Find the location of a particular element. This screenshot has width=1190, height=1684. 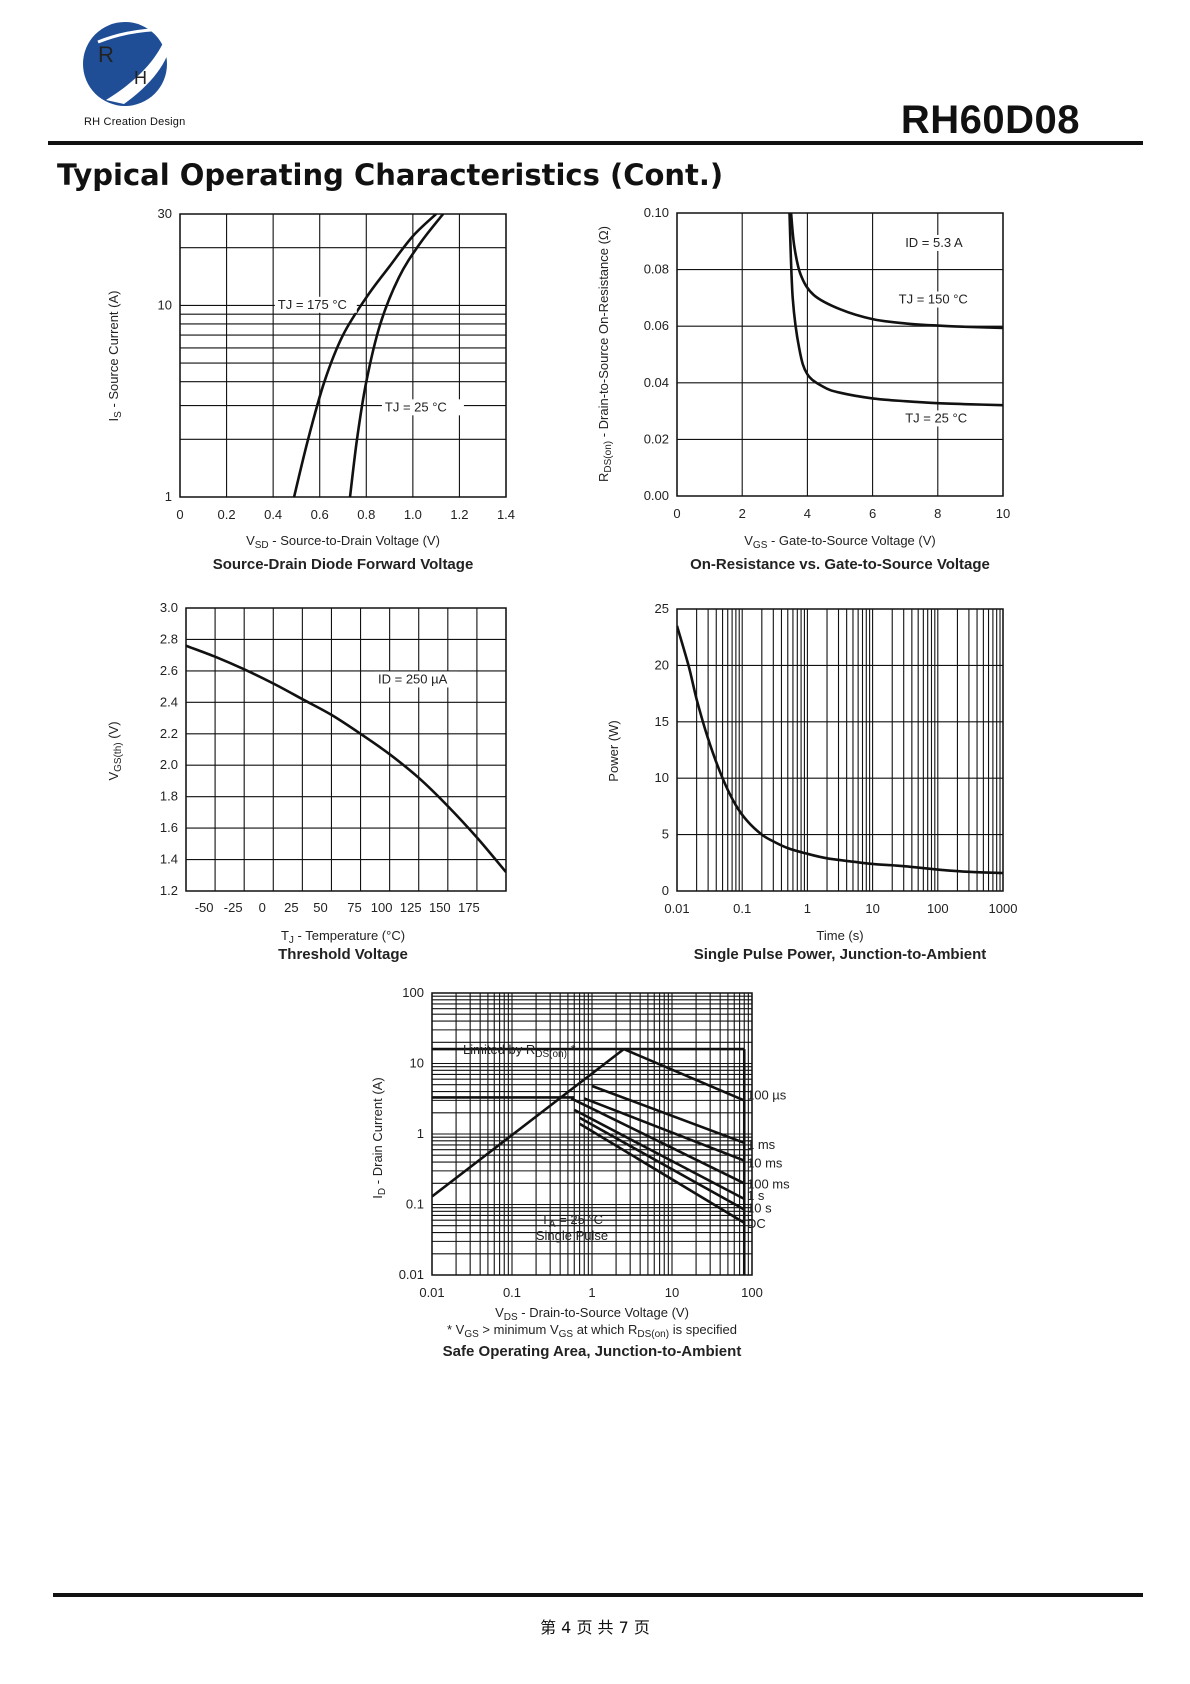

y-tick-label: 1.2 is located at coordinates (169, 890).